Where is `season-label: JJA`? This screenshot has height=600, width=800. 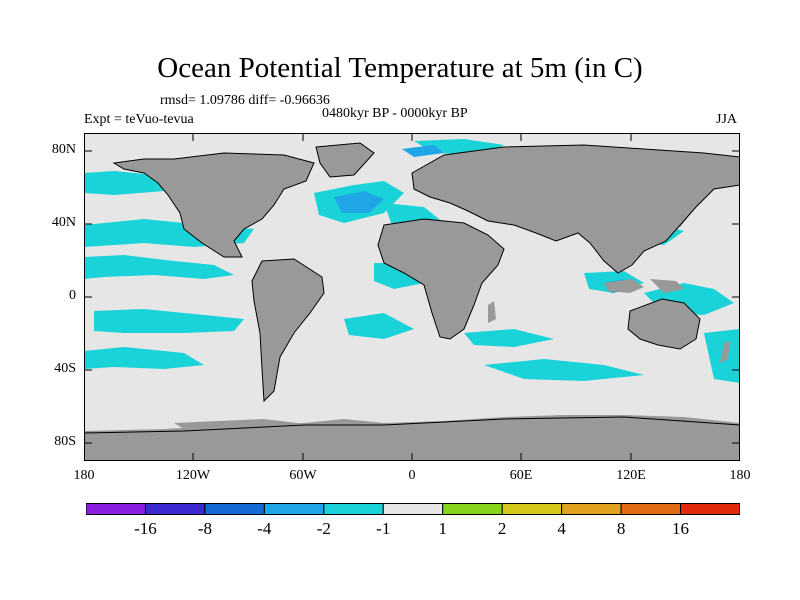 season-label: JJA is located at coordinates (727, 119).